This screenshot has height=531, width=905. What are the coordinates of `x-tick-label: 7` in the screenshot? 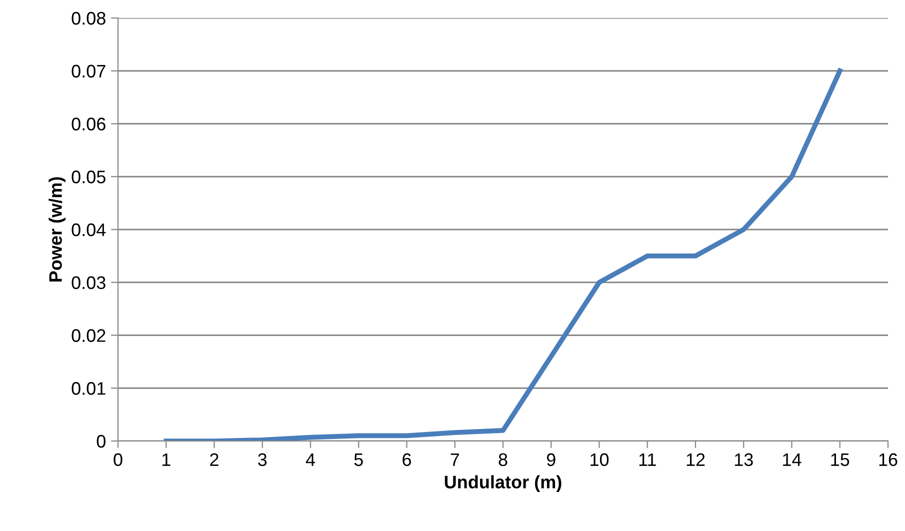 It's located at (454, 459).